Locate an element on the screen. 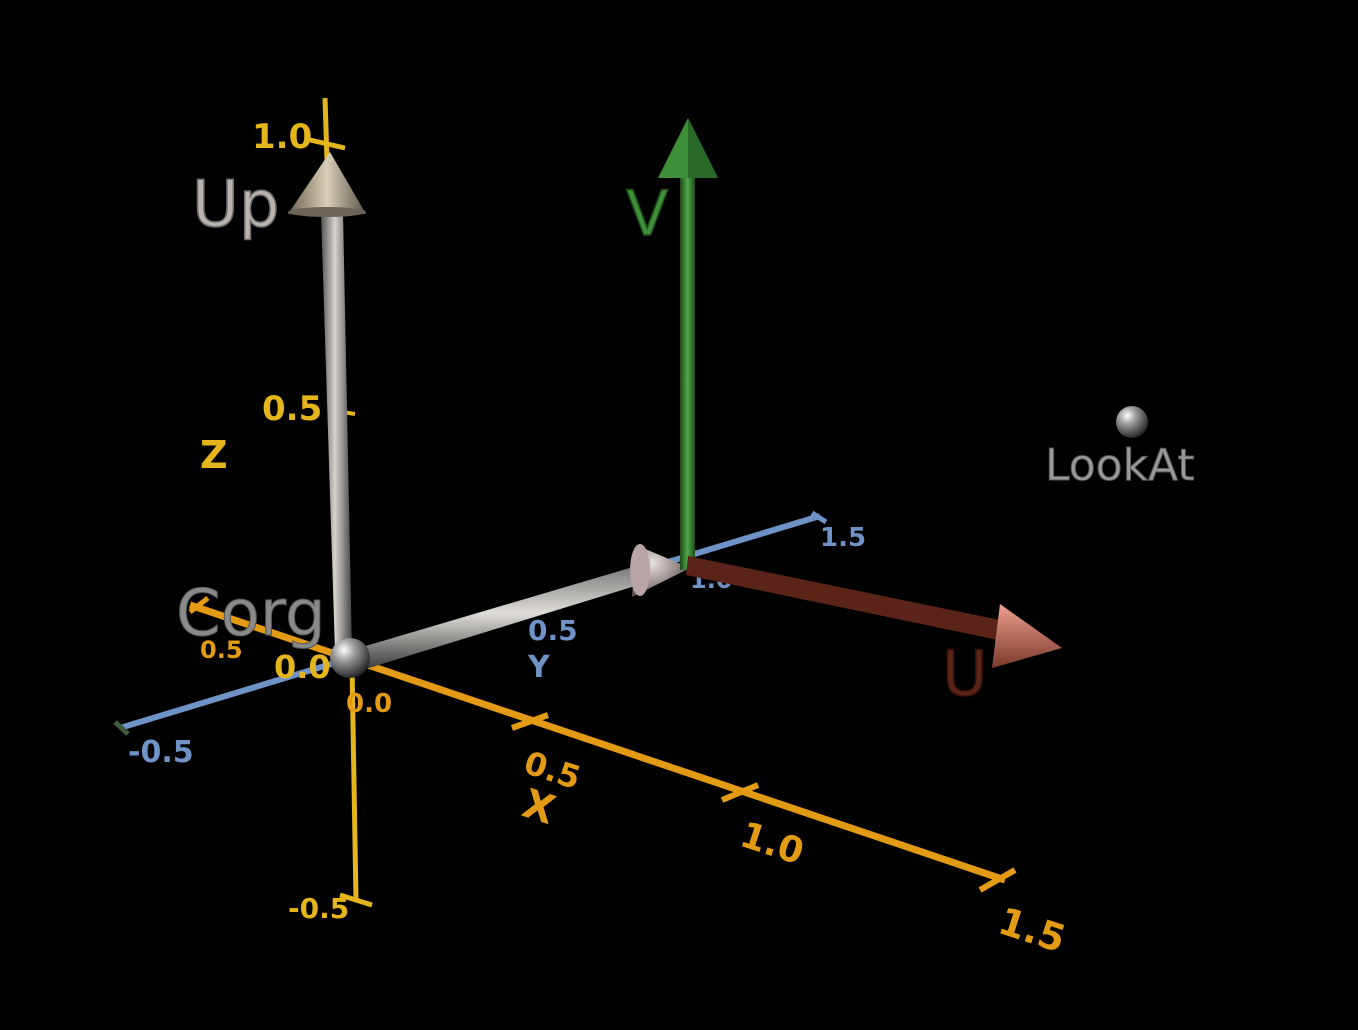 Image resolution: width=1358 pixels, height=1030 pixels. origin-label-z: 0.0 is located at coordinates (302, 667).